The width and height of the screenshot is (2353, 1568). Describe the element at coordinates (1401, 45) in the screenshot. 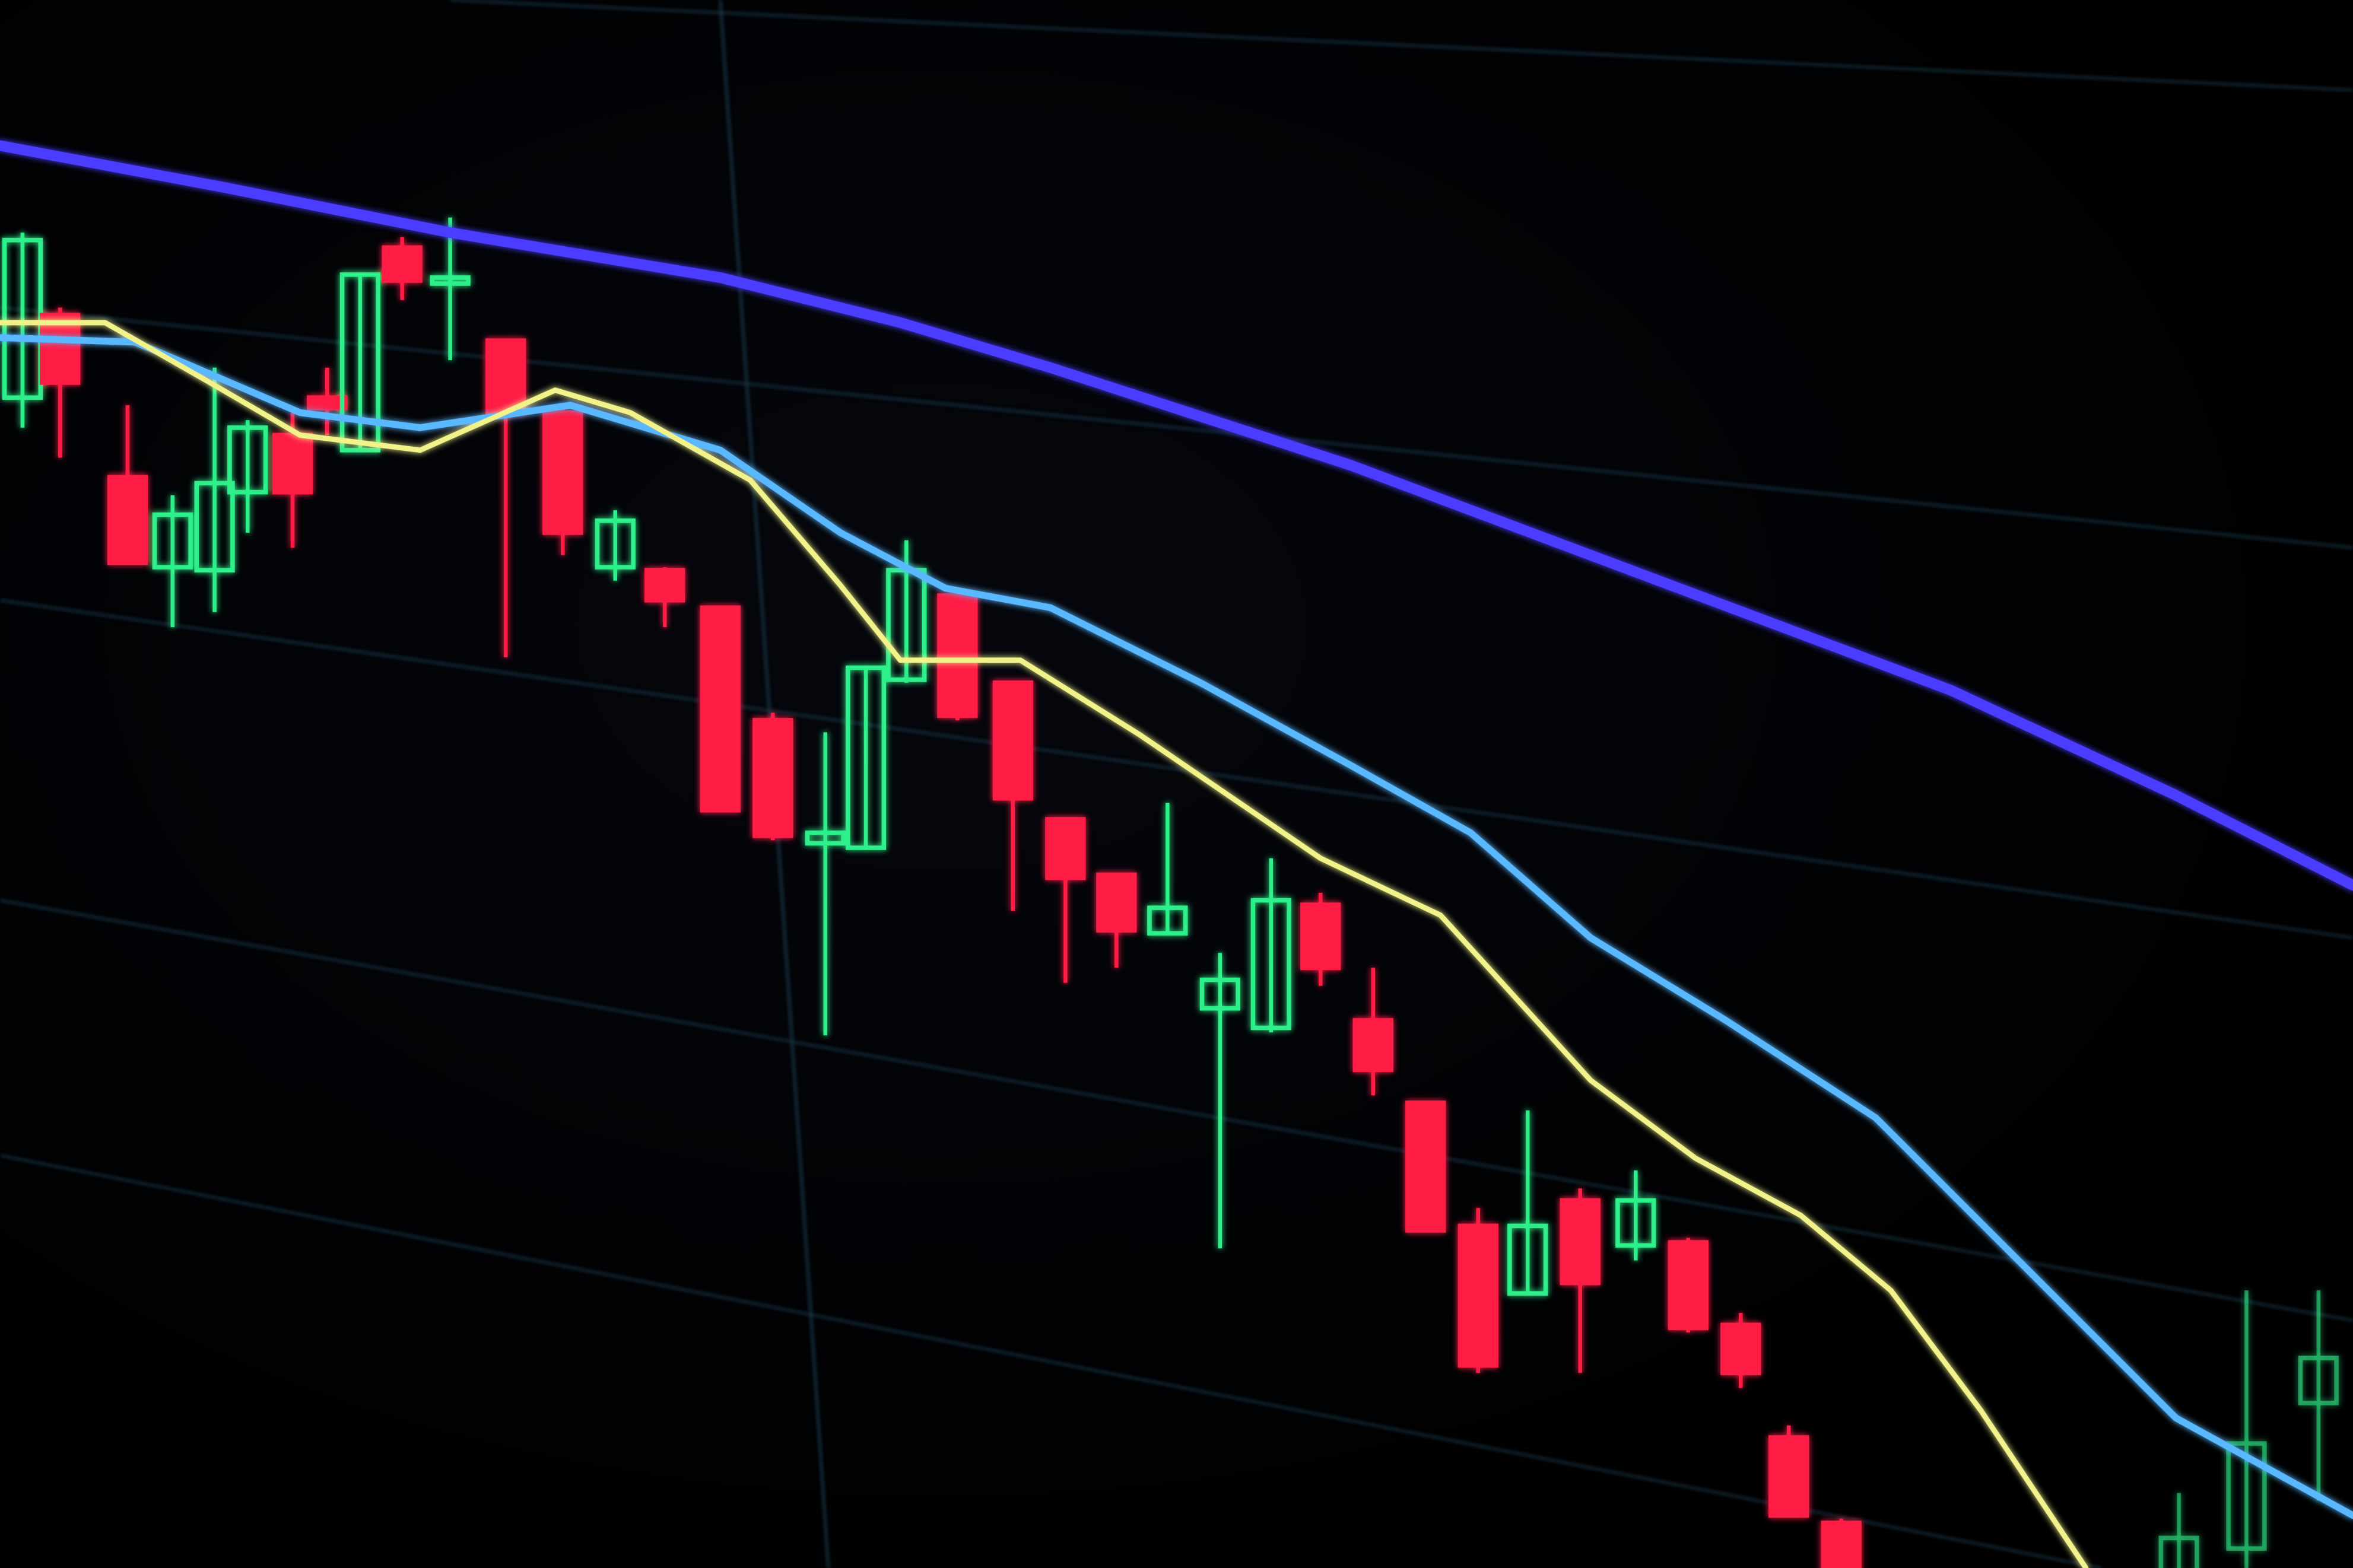

I see `grid-line` at that location.